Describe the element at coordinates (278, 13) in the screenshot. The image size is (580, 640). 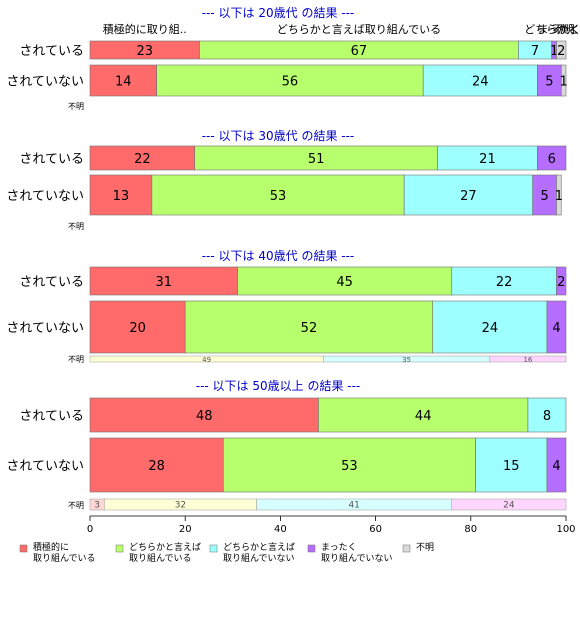
I see `panel-title: --- 以下は 20歳代 の結果 ---` at that location.